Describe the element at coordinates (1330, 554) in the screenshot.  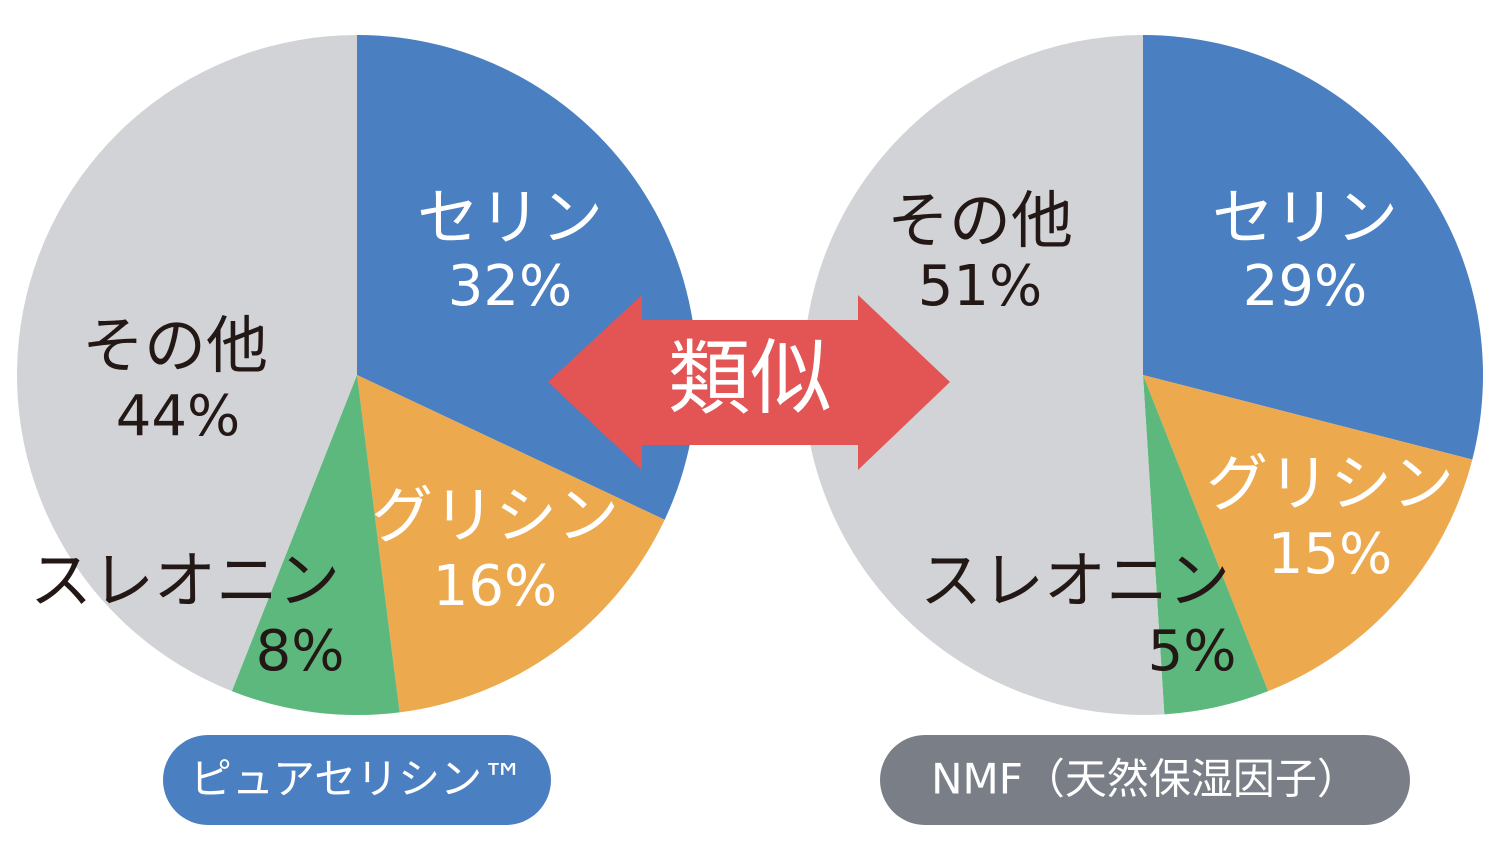
I see `value-label: 15%` at that location.